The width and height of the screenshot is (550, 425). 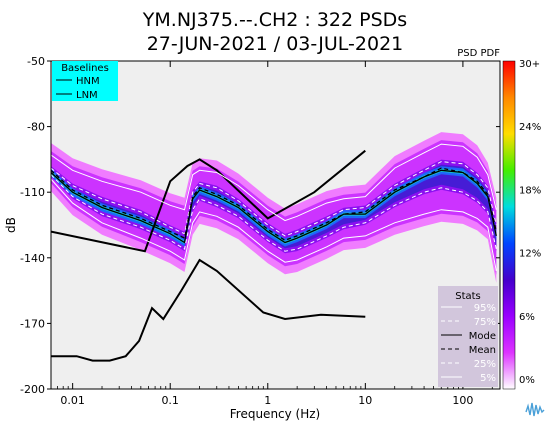 What do you see at coordinates (32, 258) in the screenshot?
I see `y-tick-label: -140` at bounding box center [32, 258].